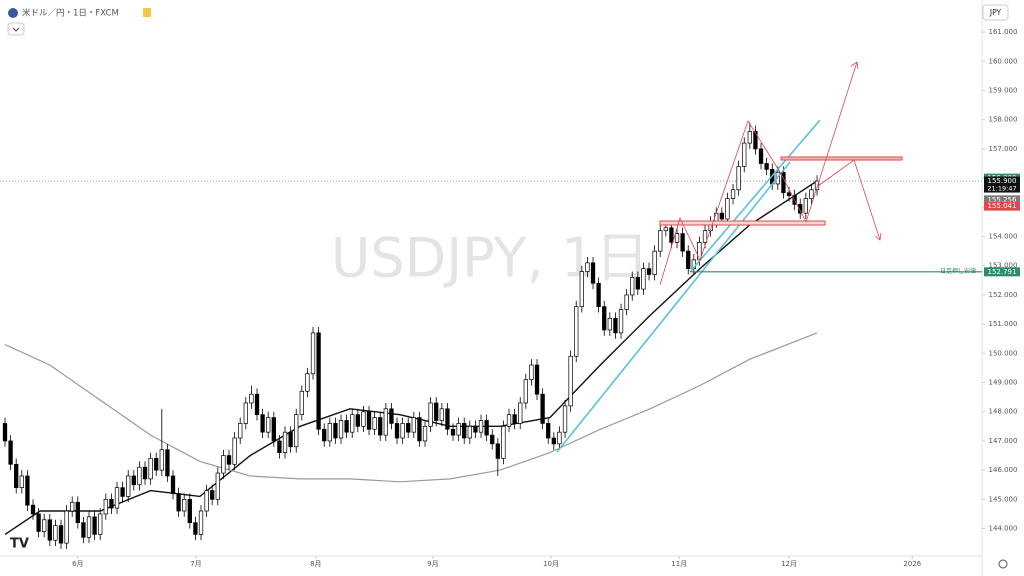 The width and height of the screenshot is (1024, 576). Describe the element at coordinates (995, 12) in the screenshot. I see `currency-button` at that location.